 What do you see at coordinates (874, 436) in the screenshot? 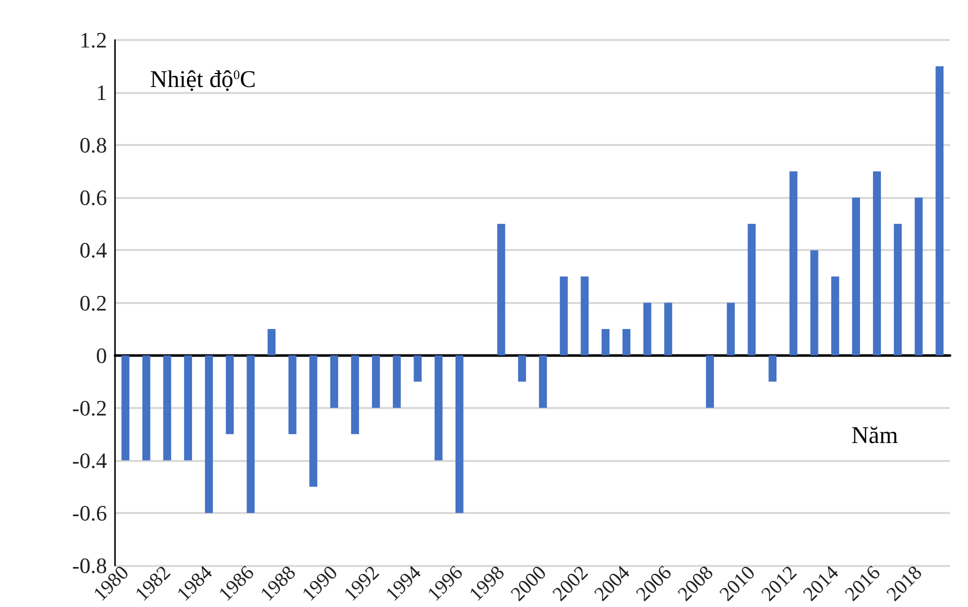
I see `x-axis-title: Năm` at bounding box center [874, 436].